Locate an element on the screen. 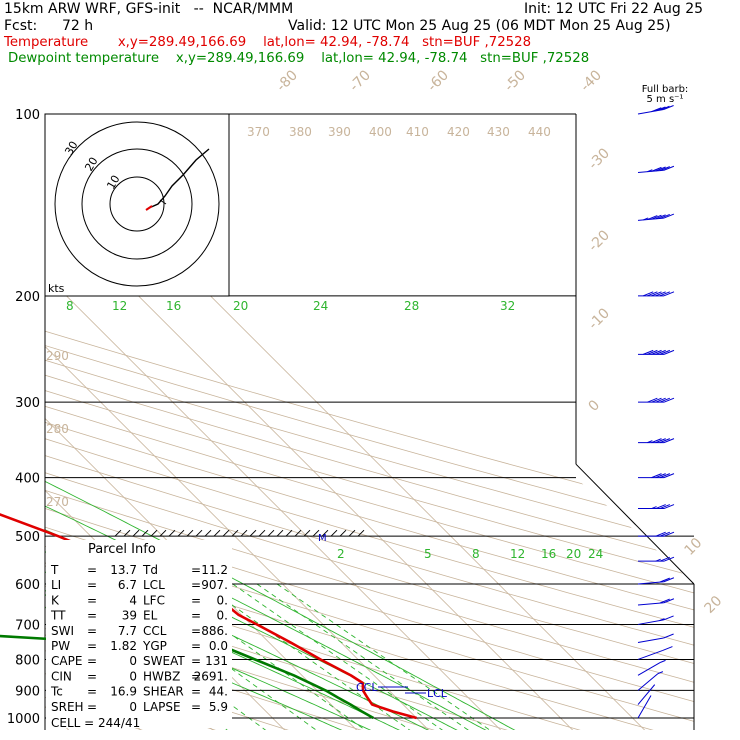 The height and width of the screenshot is (740, 740). isotherm-label: -50 is located at coordinates (515, 80).